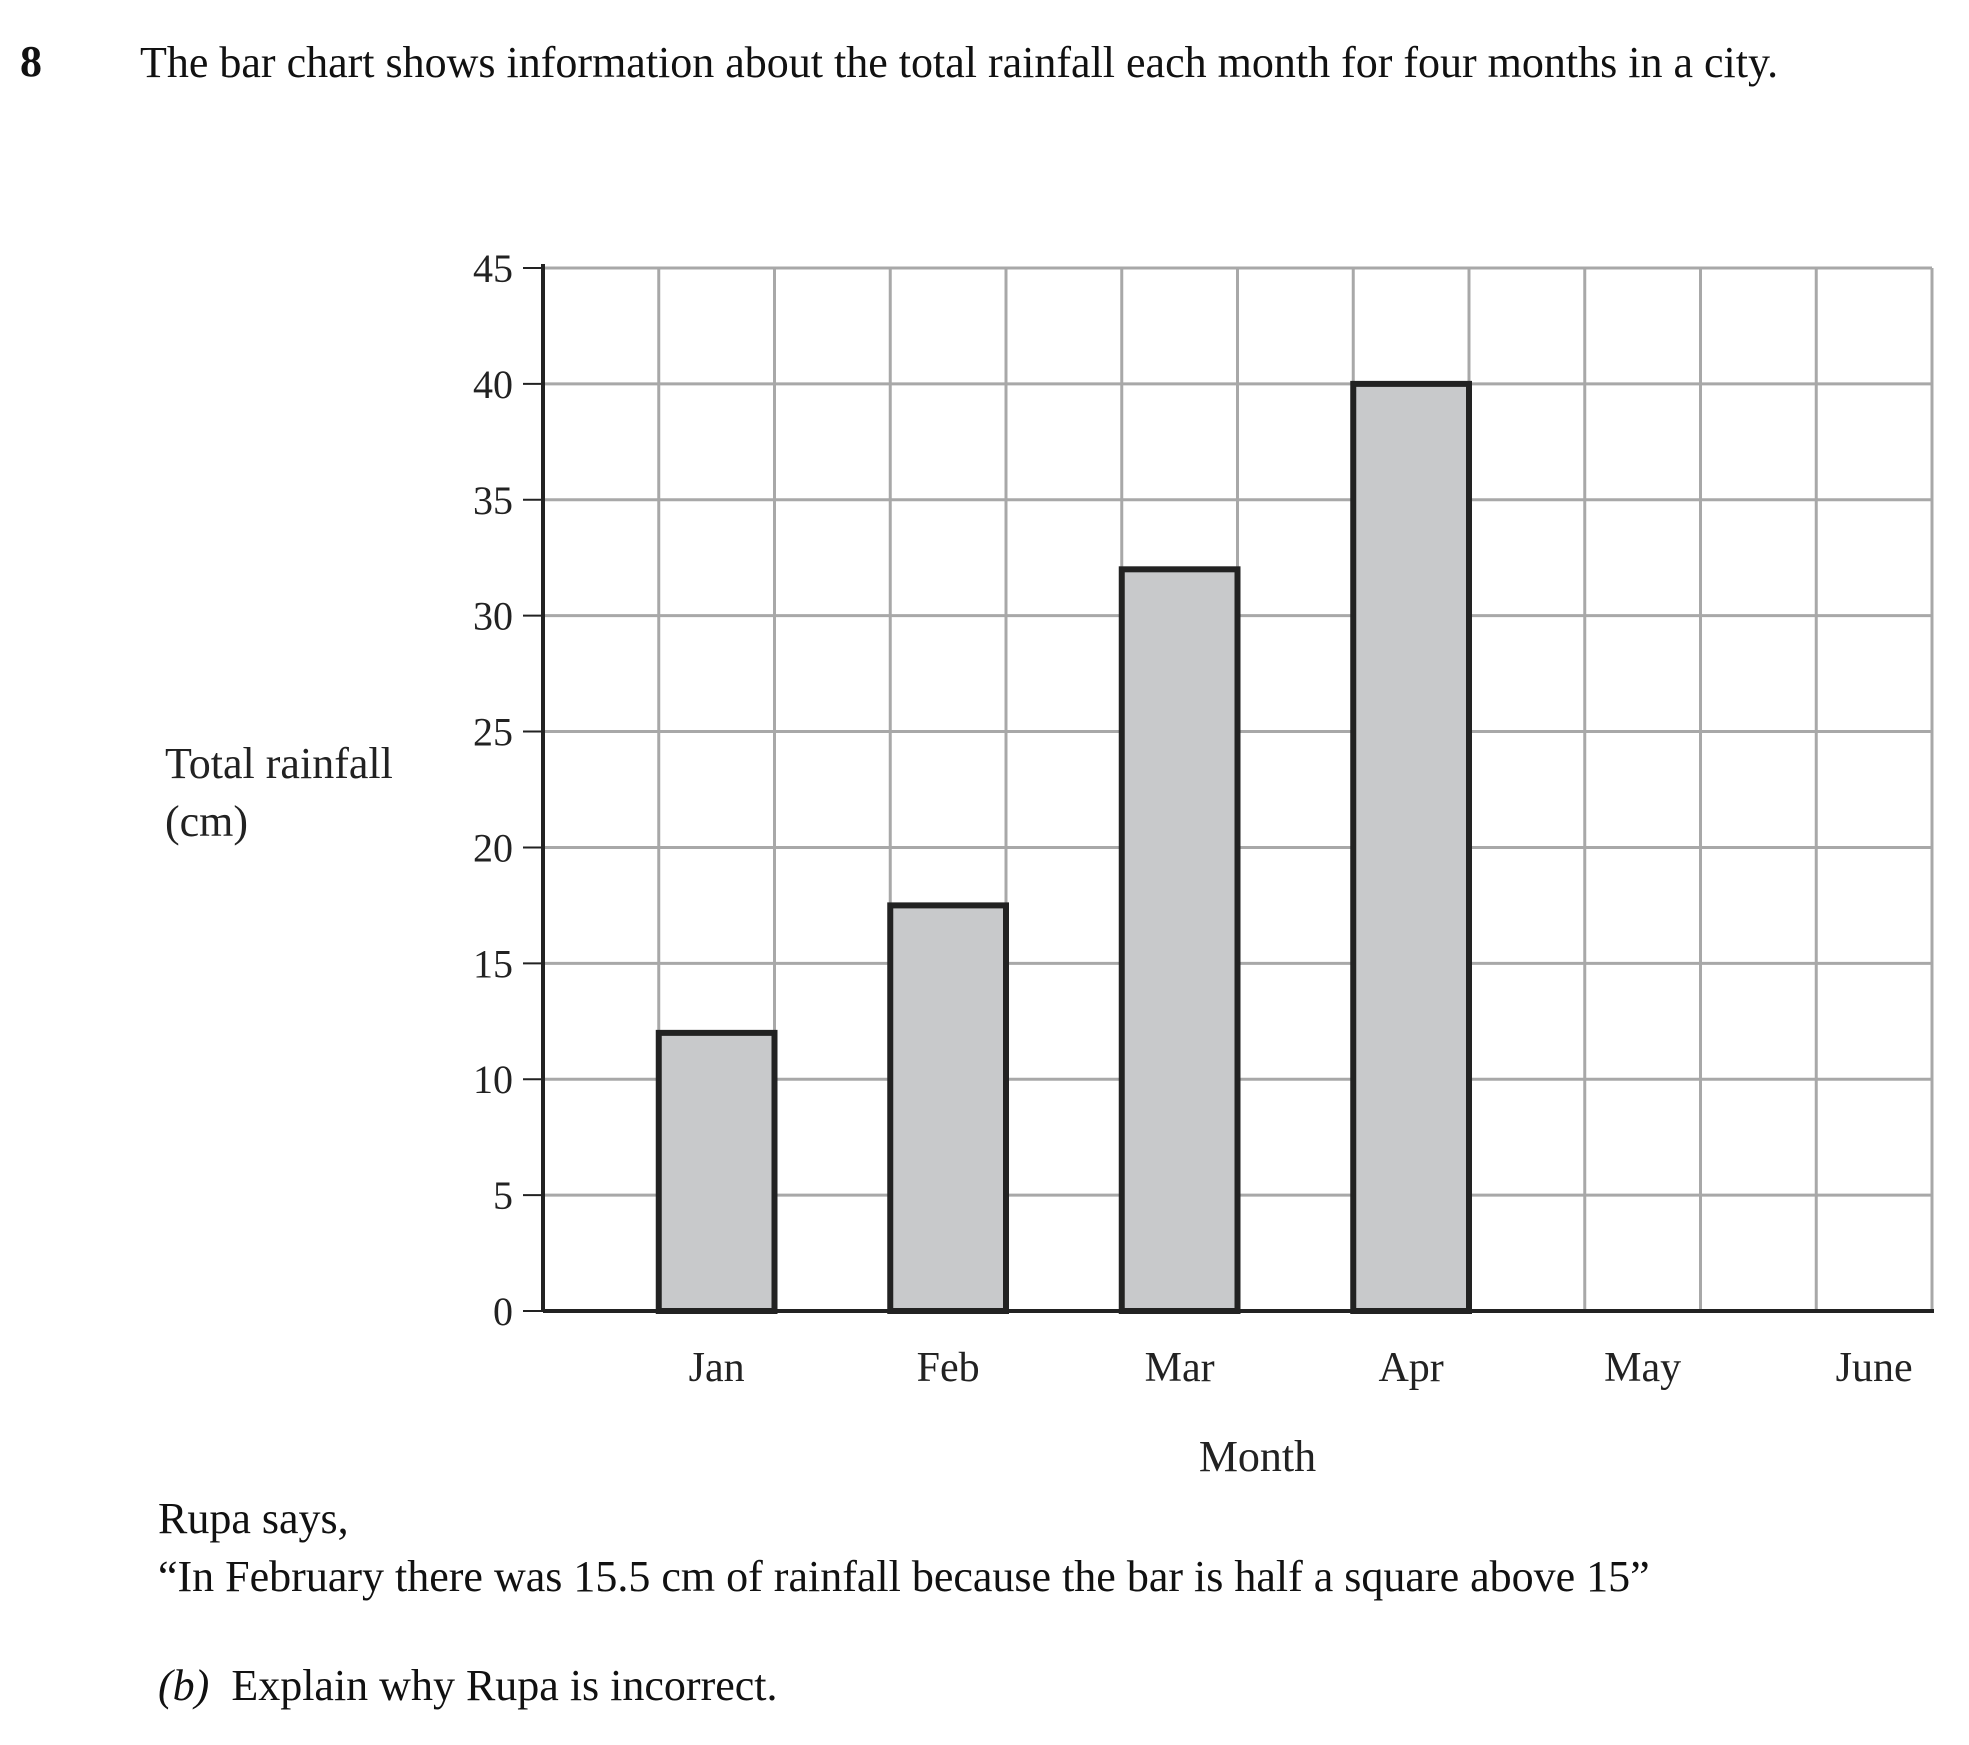  I want to click on x-category-label: Feb, so click(948, 1368).